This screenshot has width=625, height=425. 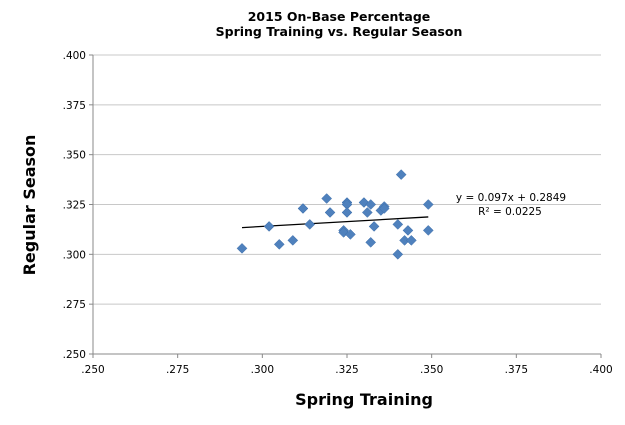 What do you see at coordinates (74, 106) in the screenshot?
I see `y-tick-label: .375` at bounding box center [74, 106].